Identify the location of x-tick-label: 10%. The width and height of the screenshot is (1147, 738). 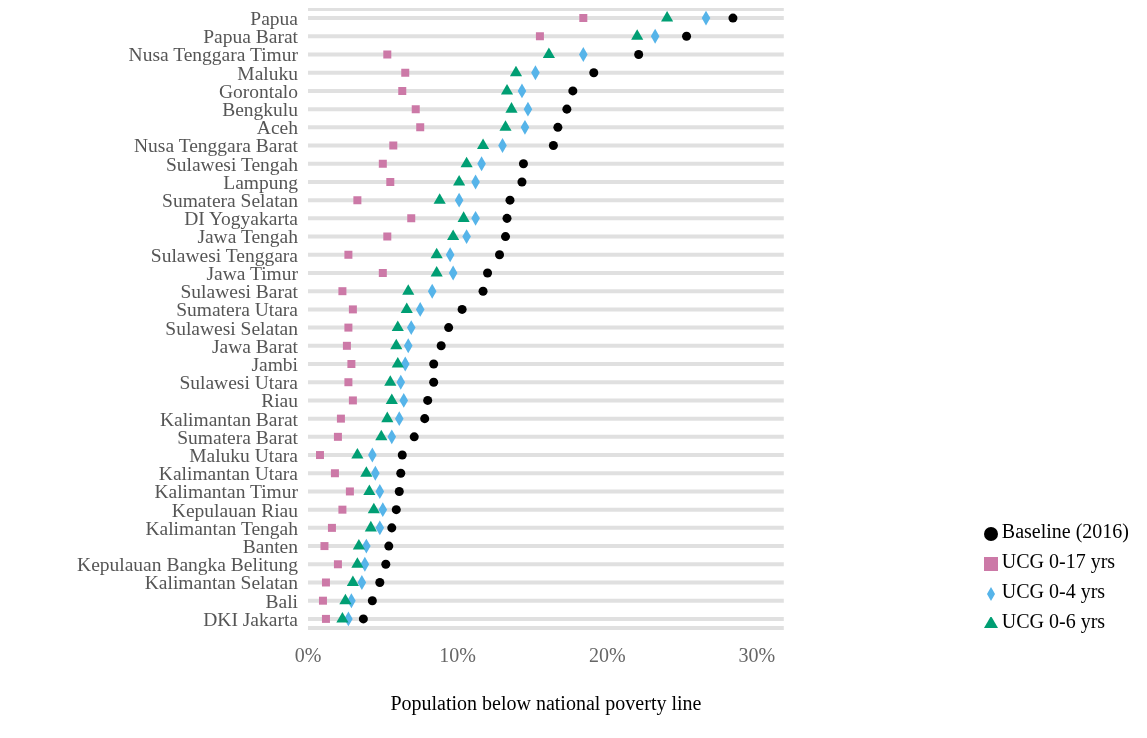
(457, 655).